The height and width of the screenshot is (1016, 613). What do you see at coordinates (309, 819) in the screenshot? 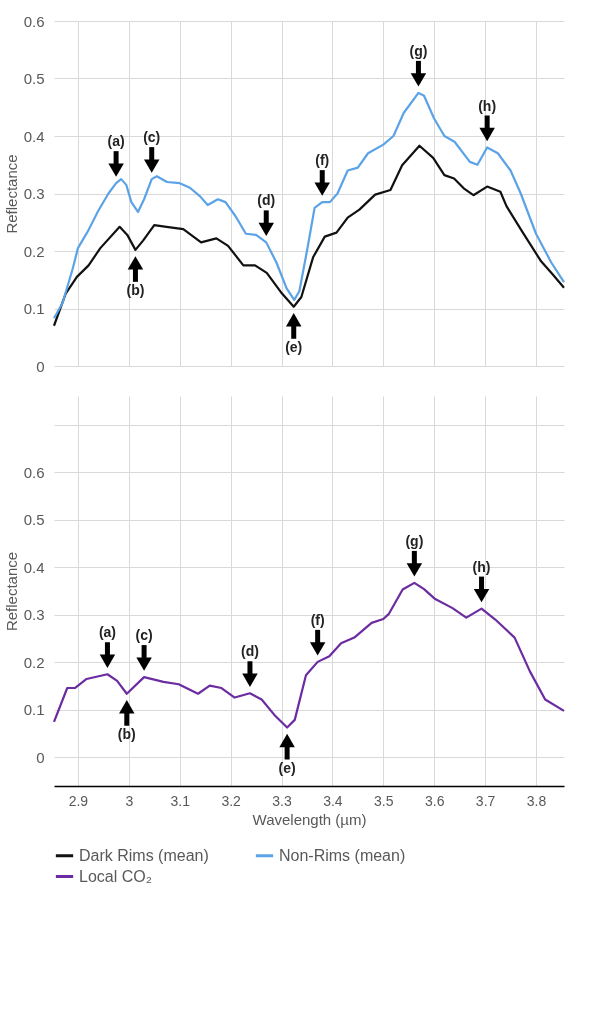
I see `x-axis-title: Wavelength (µm)` at bounding box center [309, 819].